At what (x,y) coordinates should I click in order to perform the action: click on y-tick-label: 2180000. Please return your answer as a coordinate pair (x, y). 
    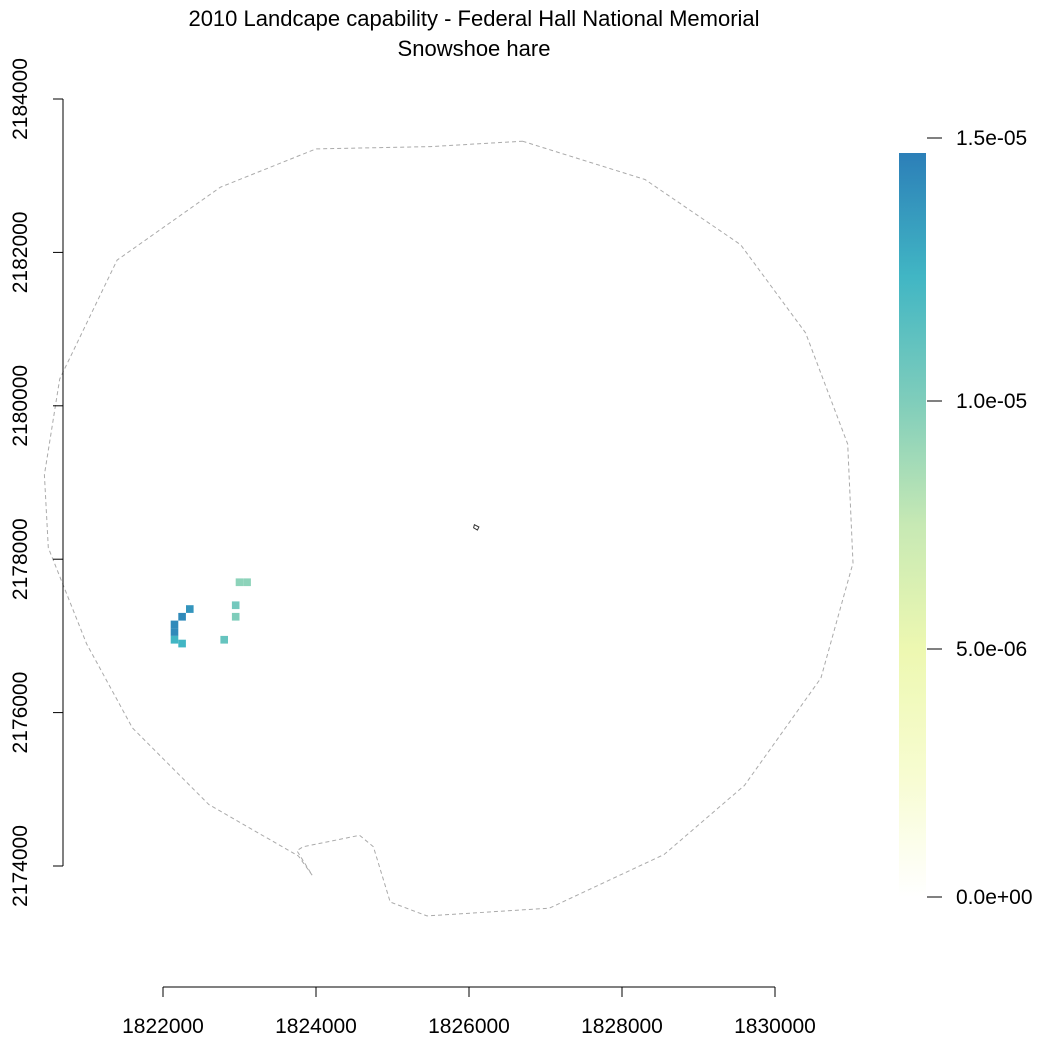
    Looking at the image, I should click on (20, 406).